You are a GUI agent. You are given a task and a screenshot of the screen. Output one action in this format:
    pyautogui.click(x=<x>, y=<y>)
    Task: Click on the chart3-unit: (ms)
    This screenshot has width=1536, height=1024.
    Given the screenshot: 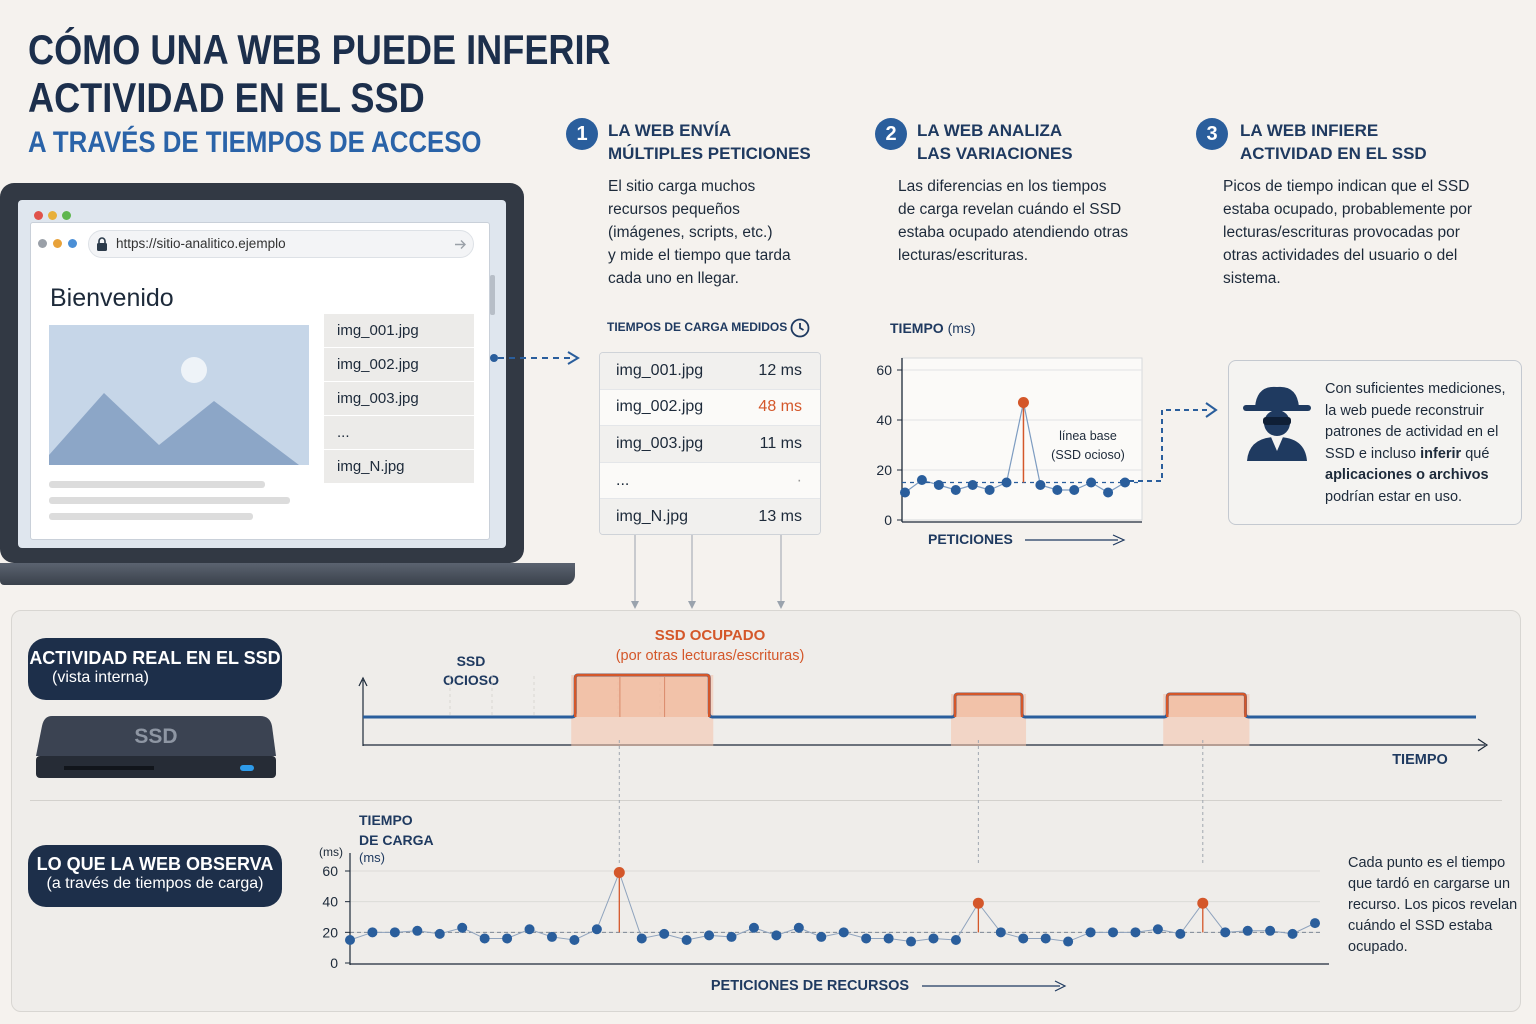 What is the action you would take?
    pyautogui.click(x=331, y=852)
    